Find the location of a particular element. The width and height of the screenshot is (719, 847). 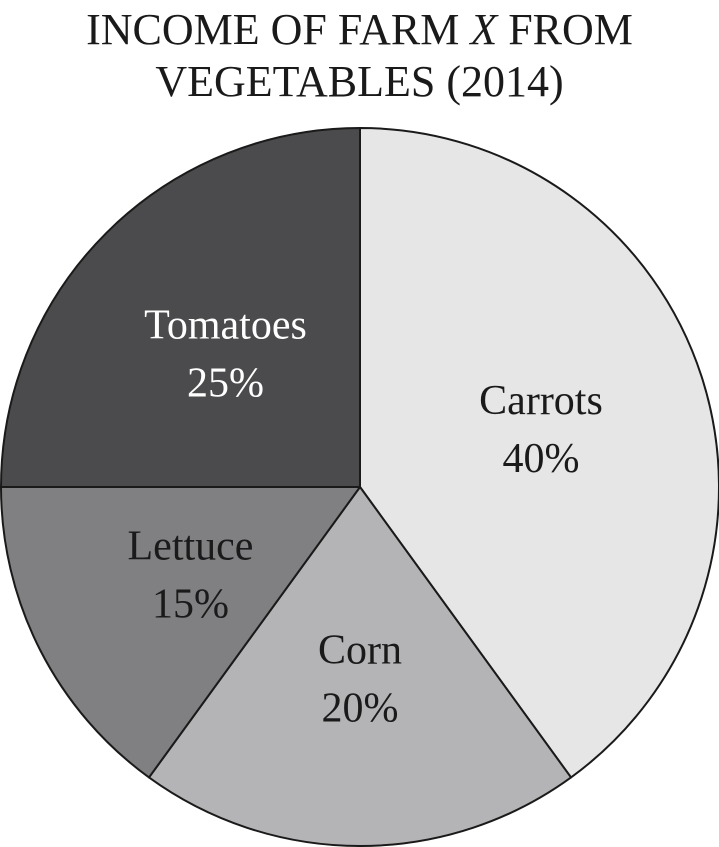

chart-title-line-2: VEGETABLES (2014) is located at coordinates (359, 81).